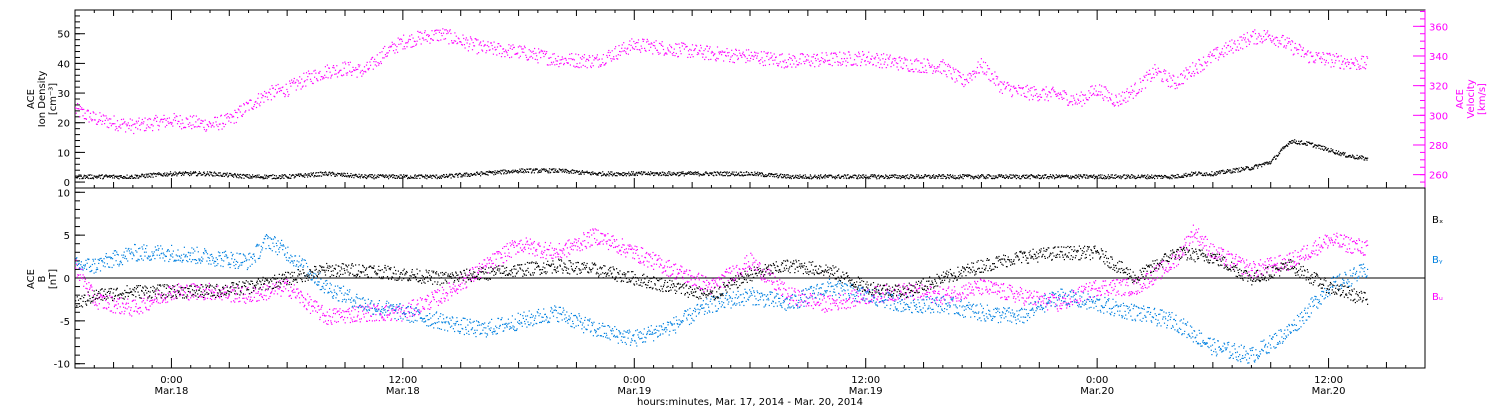 The image size is (1500, 410). Describe the element at coordinates (63, 193) in the screenshot. I see `field-tick-label: 10` at that location.